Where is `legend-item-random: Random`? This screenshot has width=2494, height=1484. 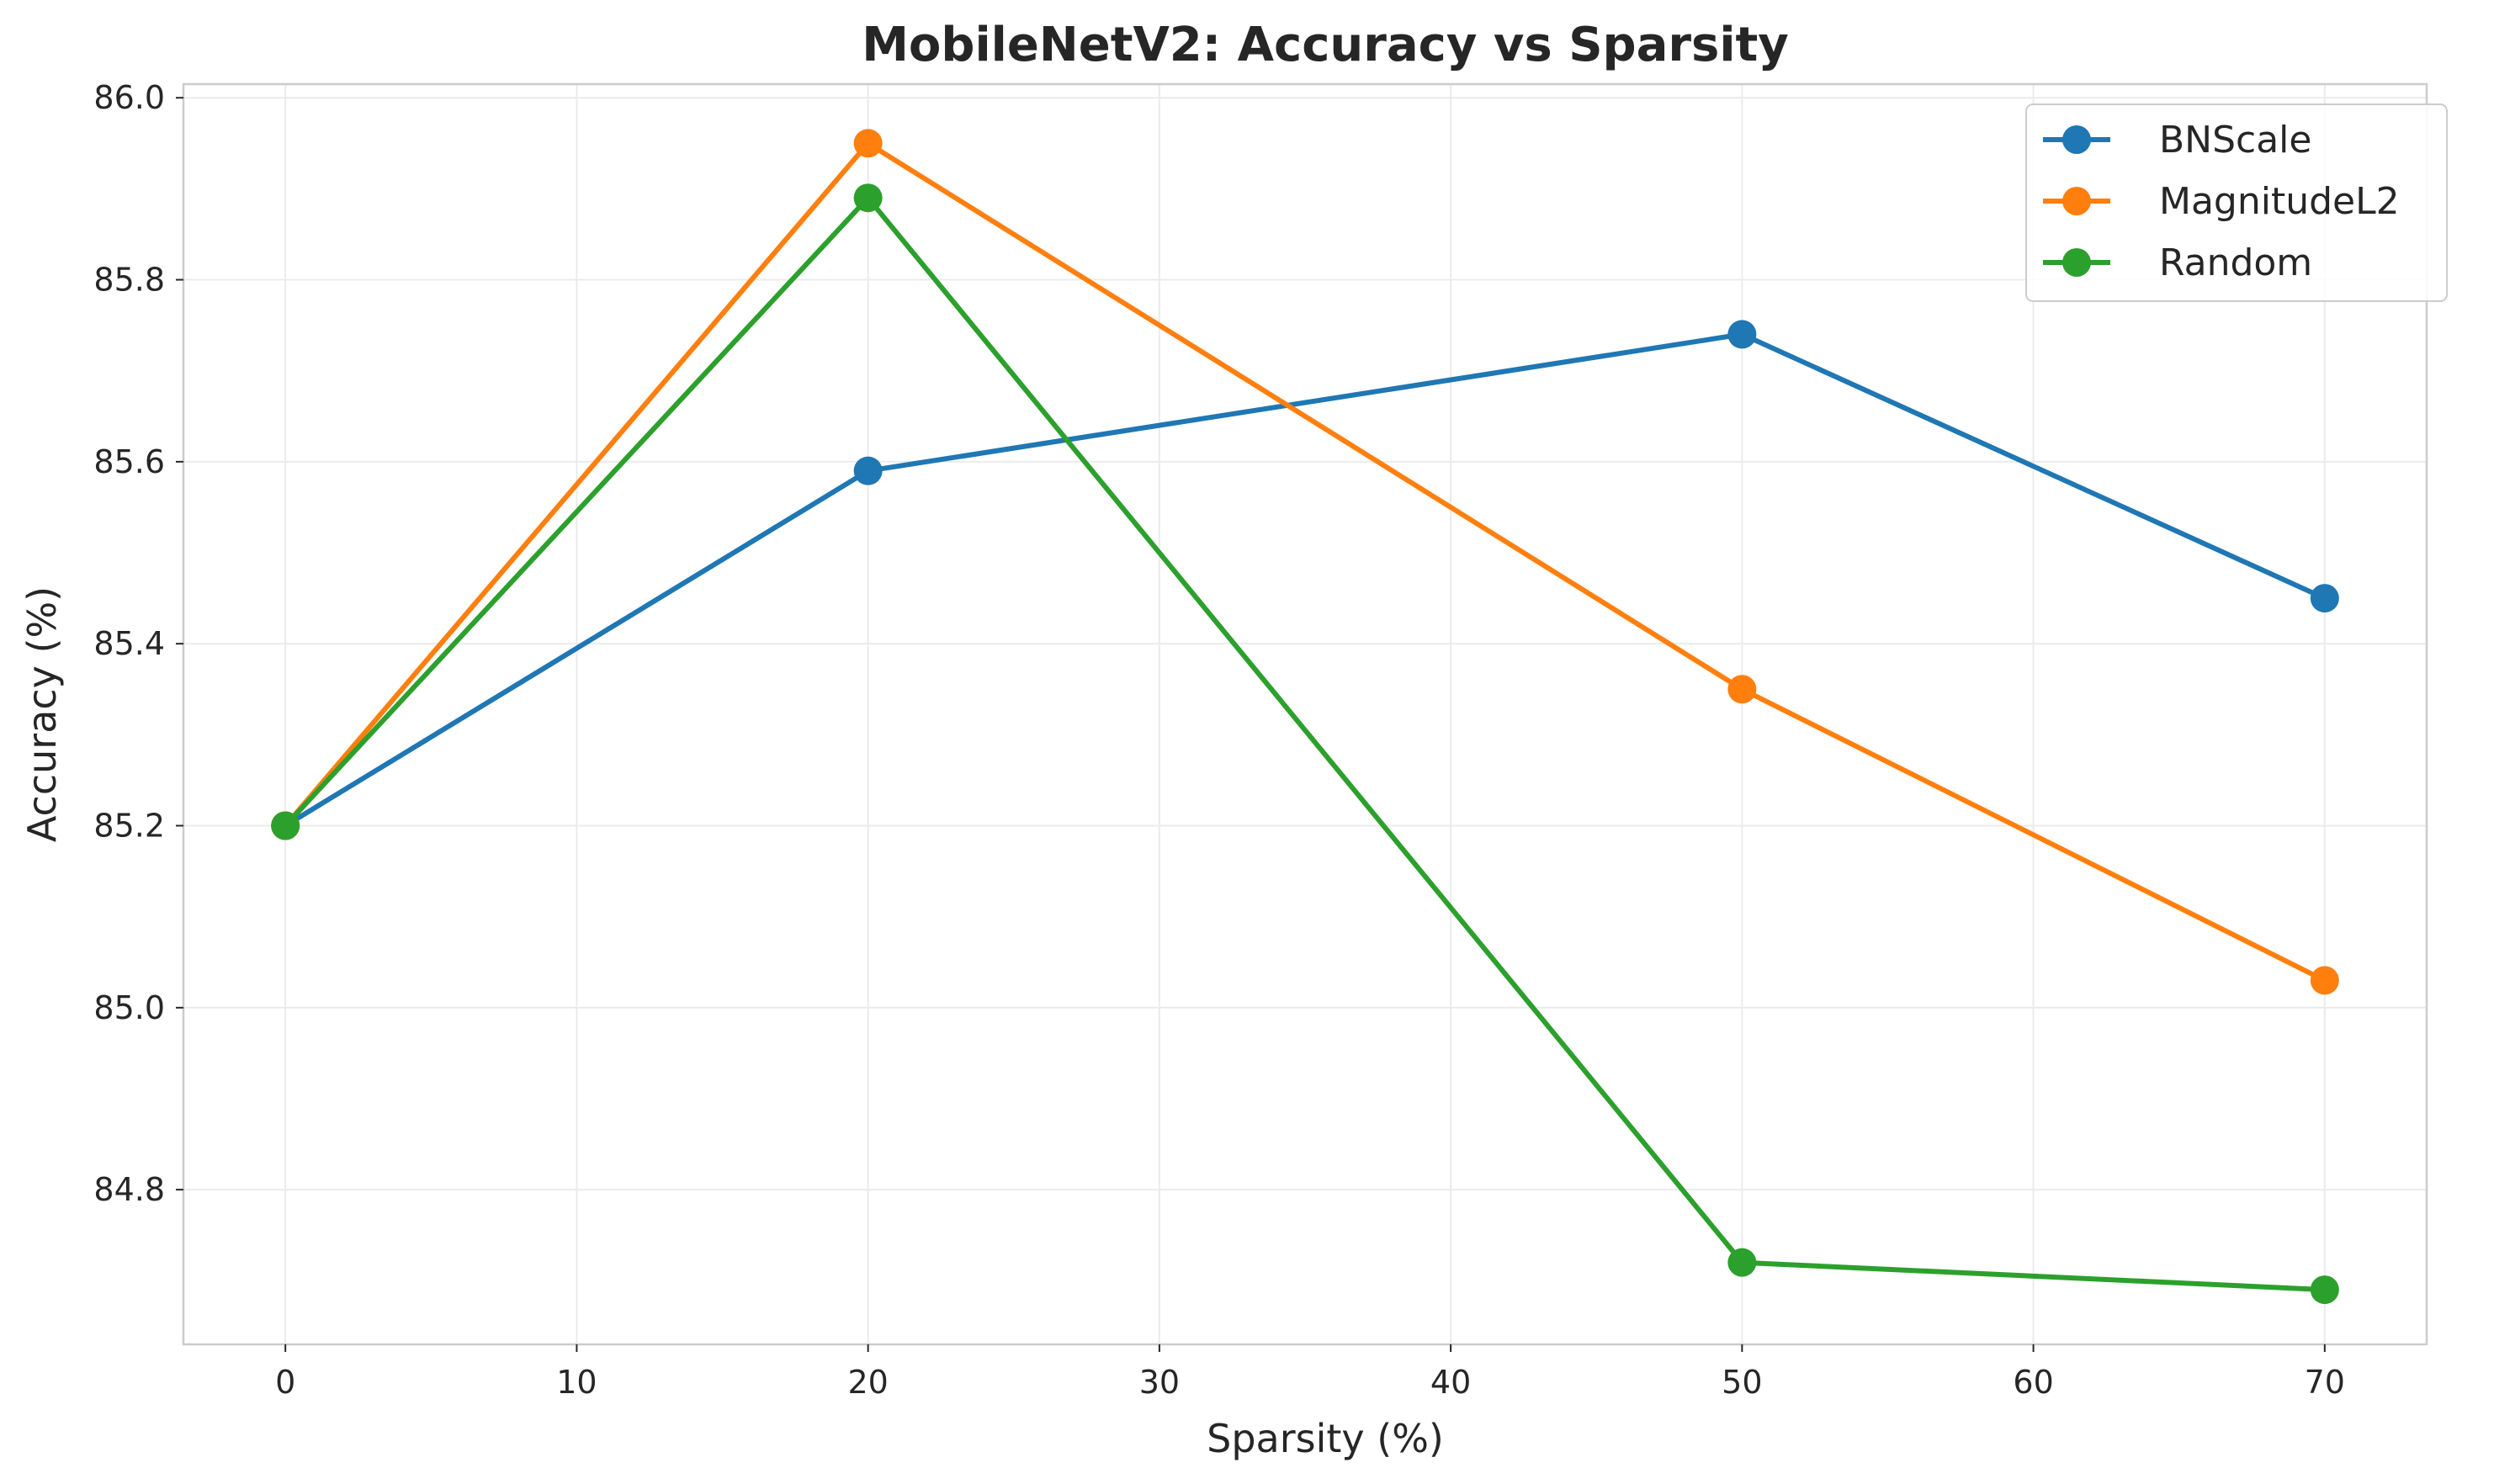 legend-item-random: Random is located at coordinates (2177, 262).